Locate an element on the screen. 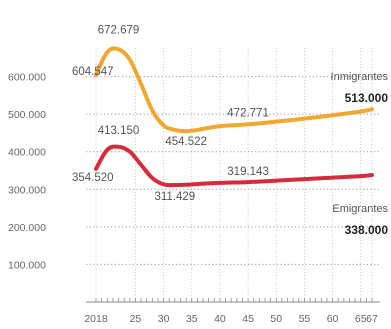  data-label: 413.150 is located at coordinates (119, 131).